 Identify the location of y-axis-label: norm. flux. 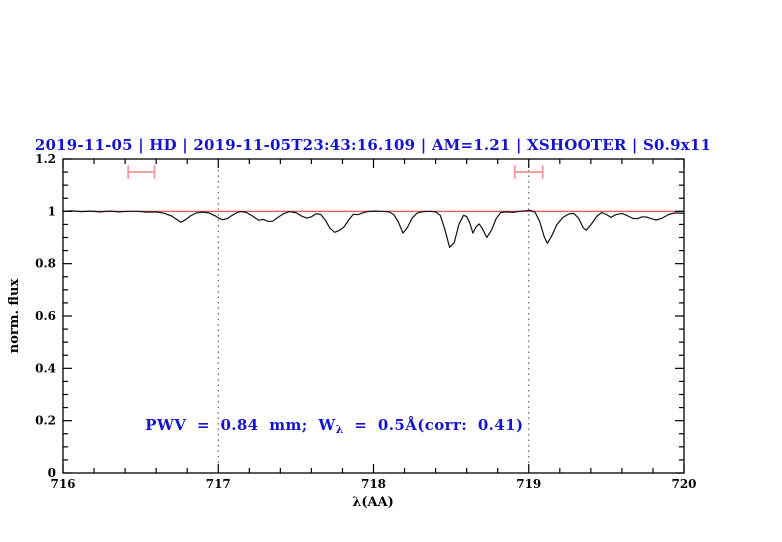
(14, 316).